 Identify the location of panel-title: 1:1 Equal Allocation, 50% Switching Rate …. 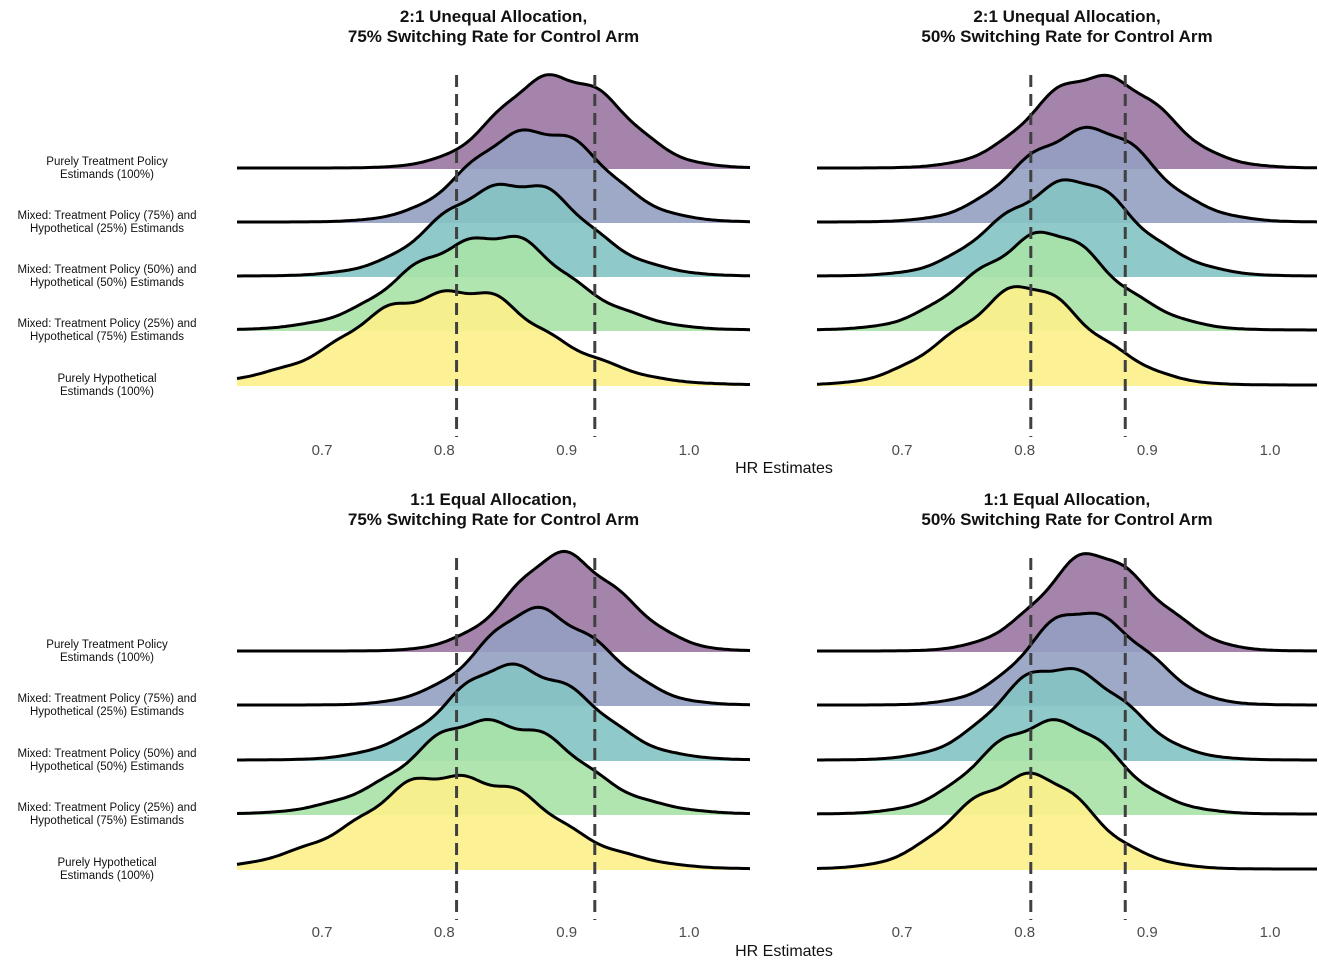
(1066, 509).